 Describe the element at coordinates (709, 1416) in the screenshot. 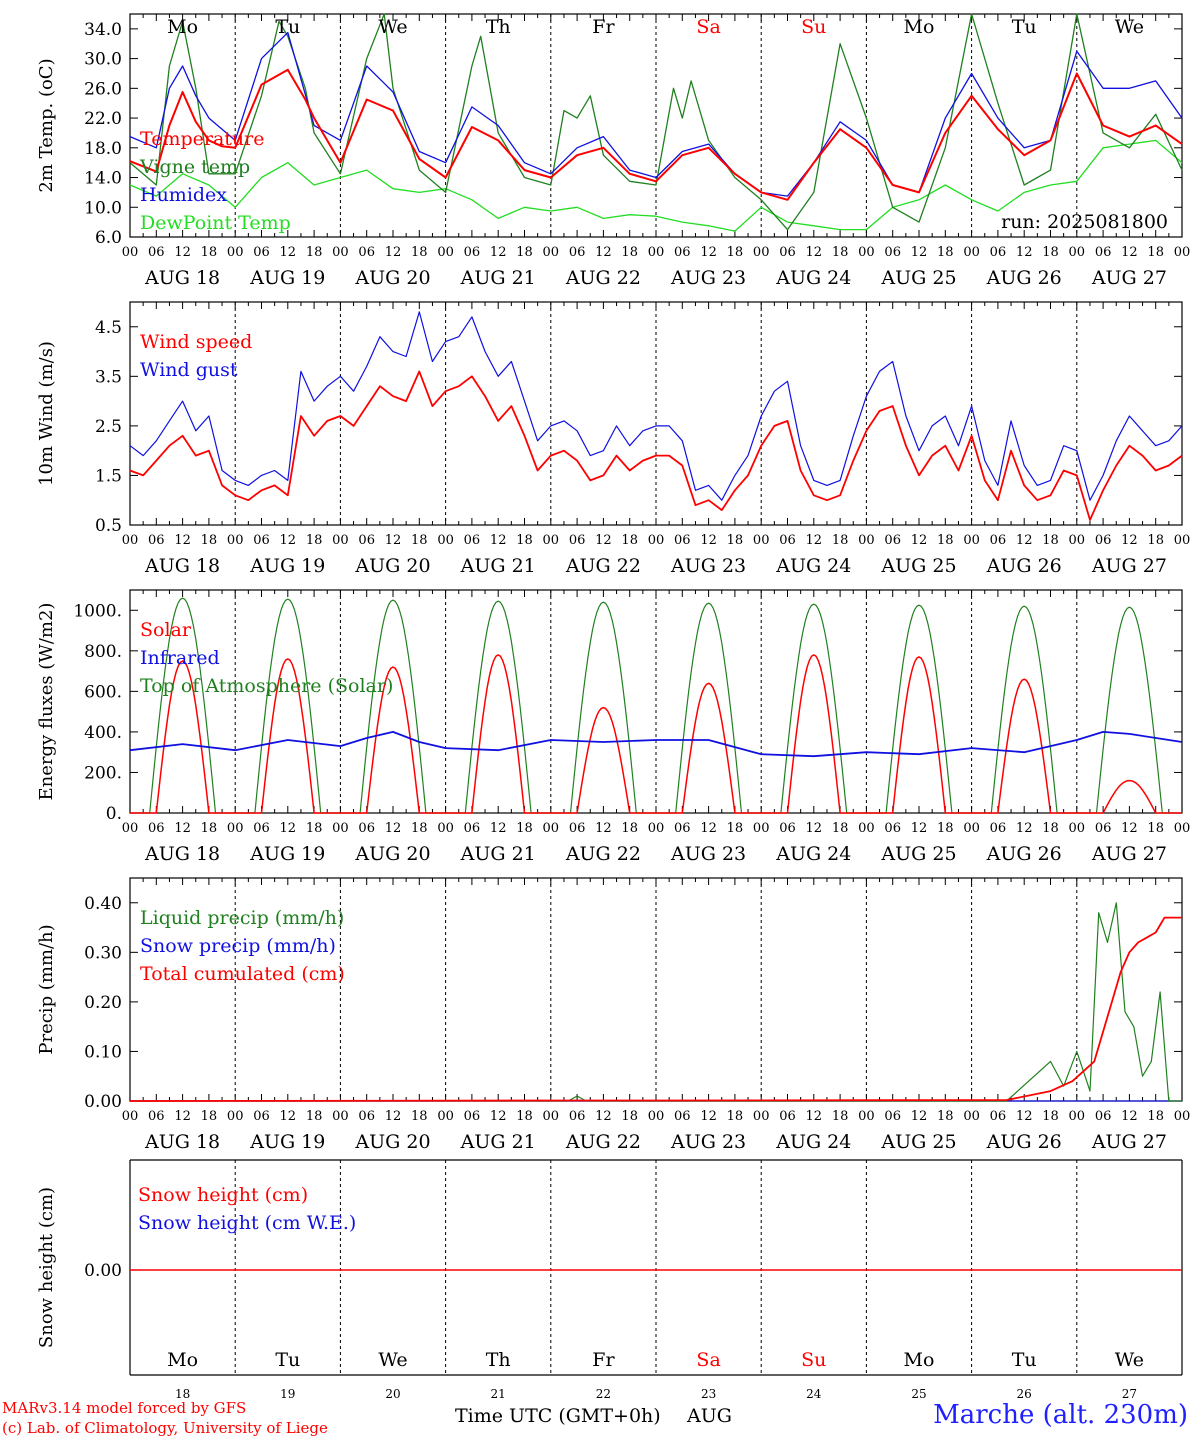

I see `x-axis-month: AUG` at that location.